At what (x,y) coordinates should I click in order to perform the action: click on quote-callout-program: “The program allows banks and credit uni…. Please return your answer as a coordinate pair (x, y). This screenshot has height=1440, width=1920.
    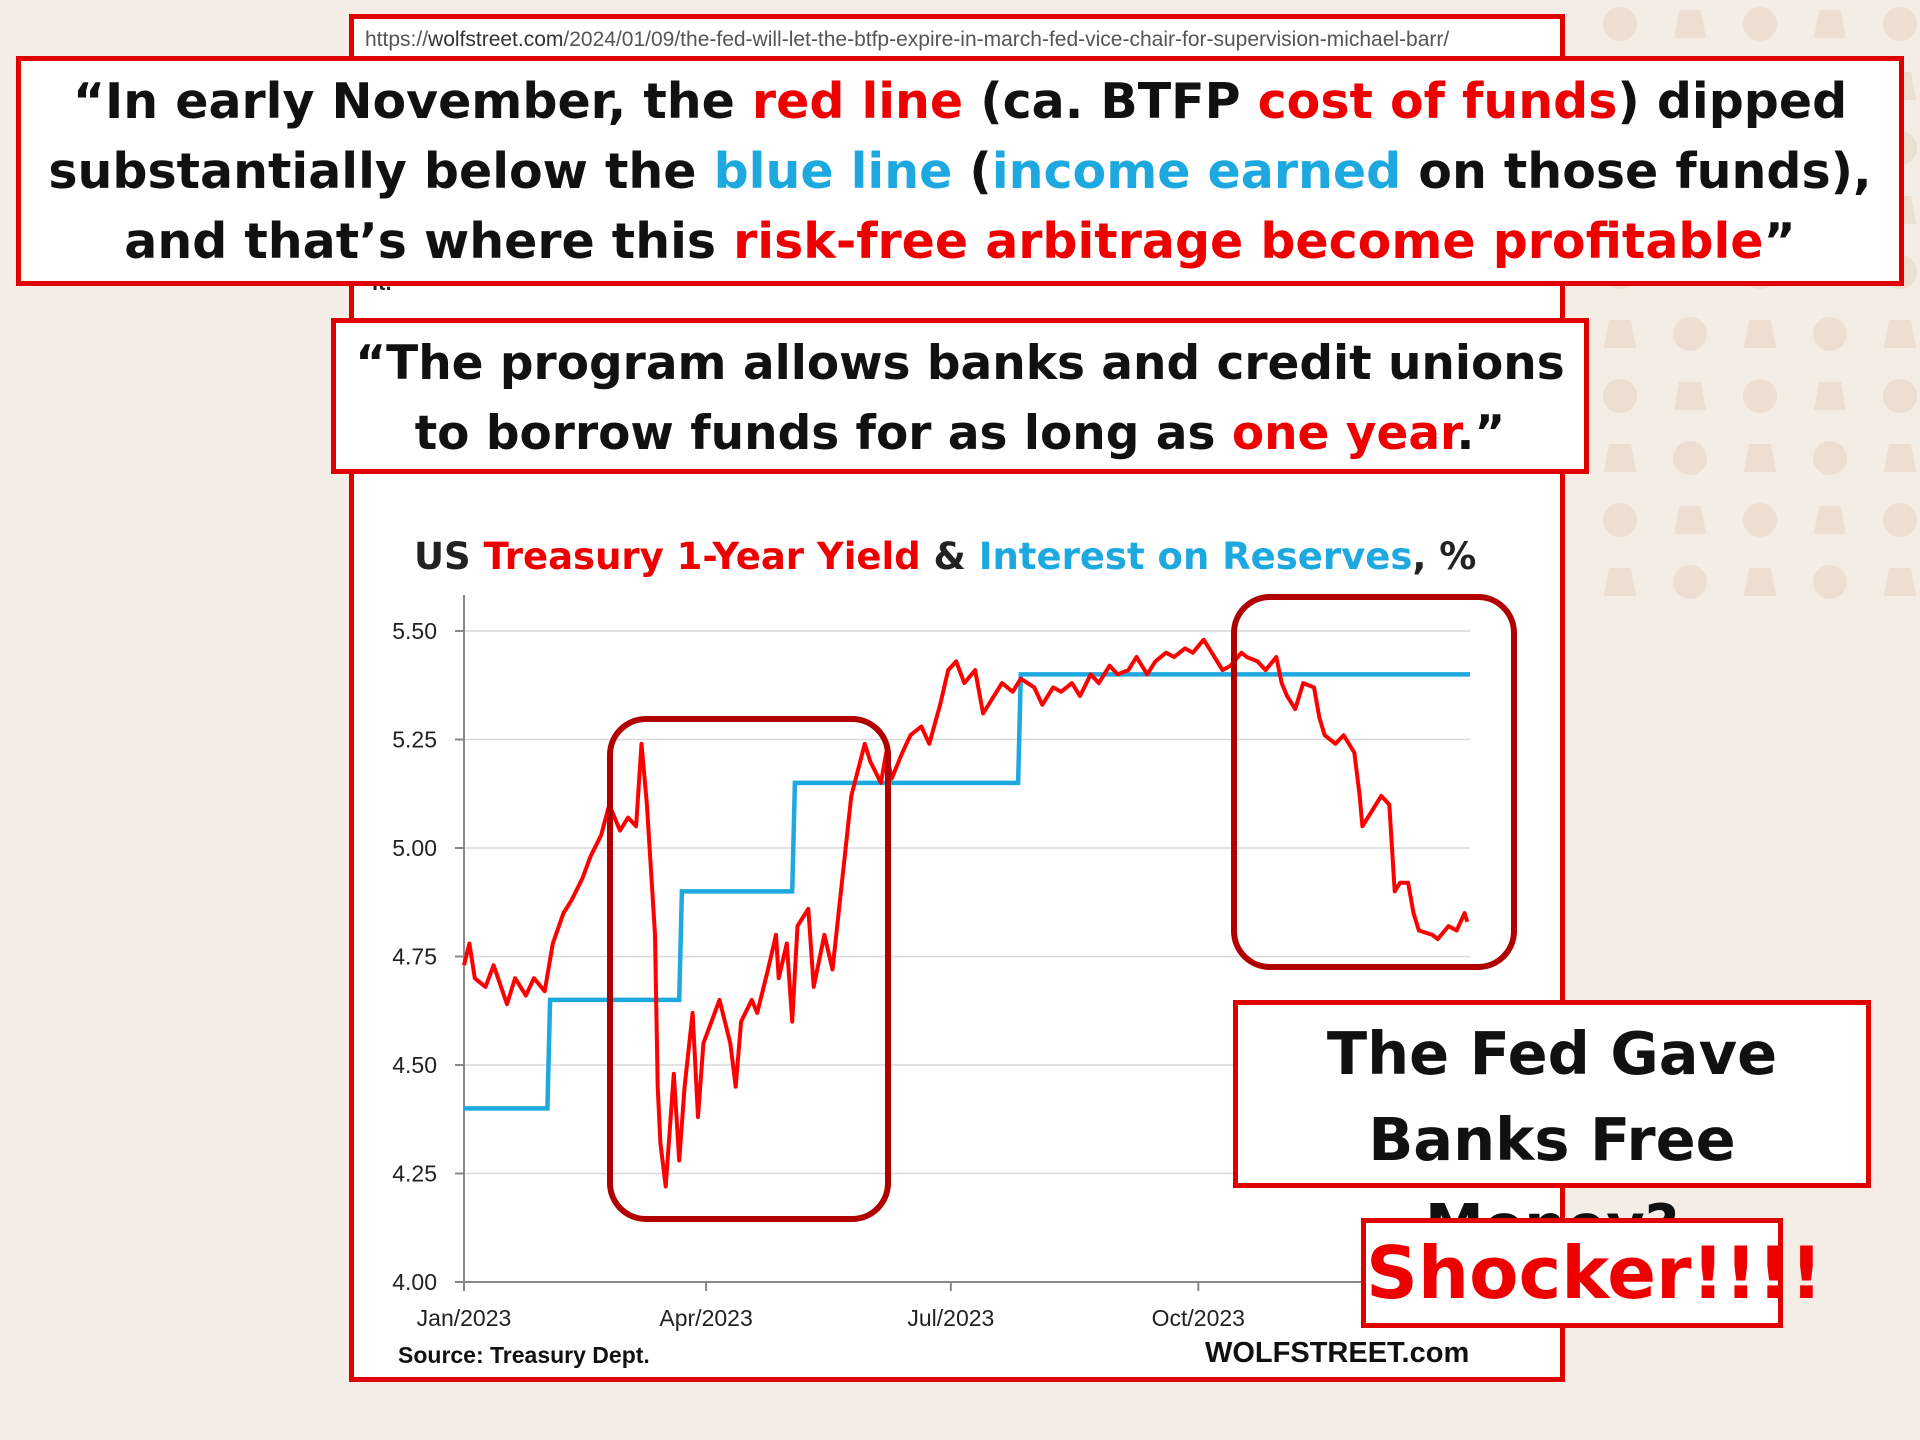
    Looking at the image, I should click on (960, 396).